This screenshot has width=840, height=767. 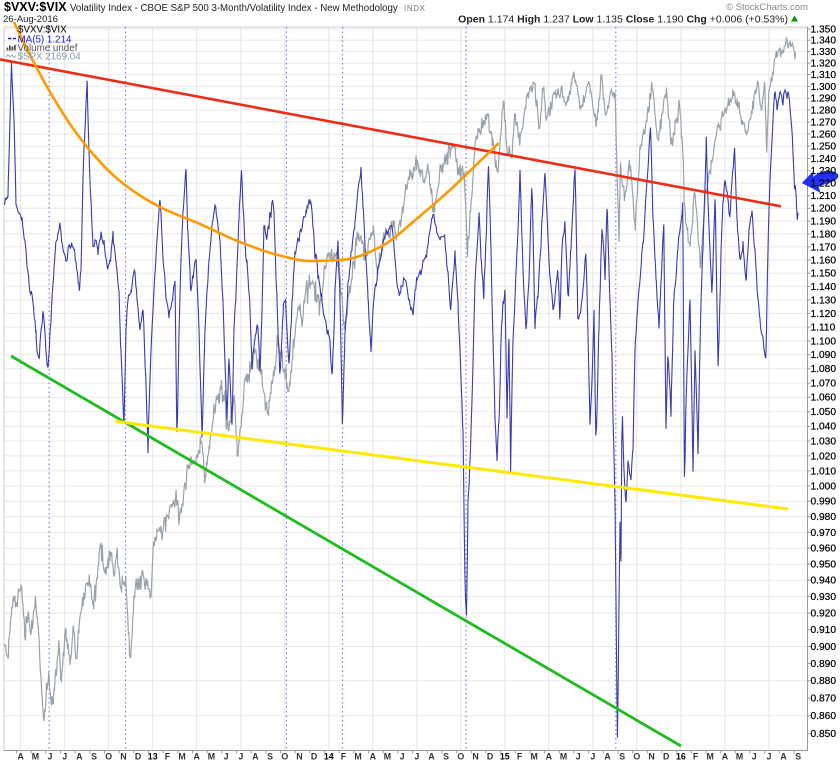 I want to click on svg-text: $SPX 2169.04, so click(x=50, y=56).